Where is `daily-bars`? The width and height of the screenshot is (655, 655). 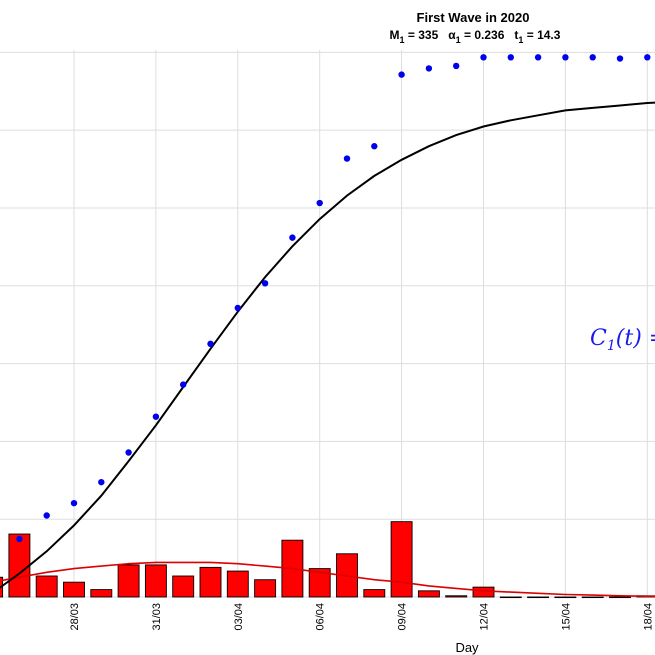
daily-bars is located at coordinates (327, 560).